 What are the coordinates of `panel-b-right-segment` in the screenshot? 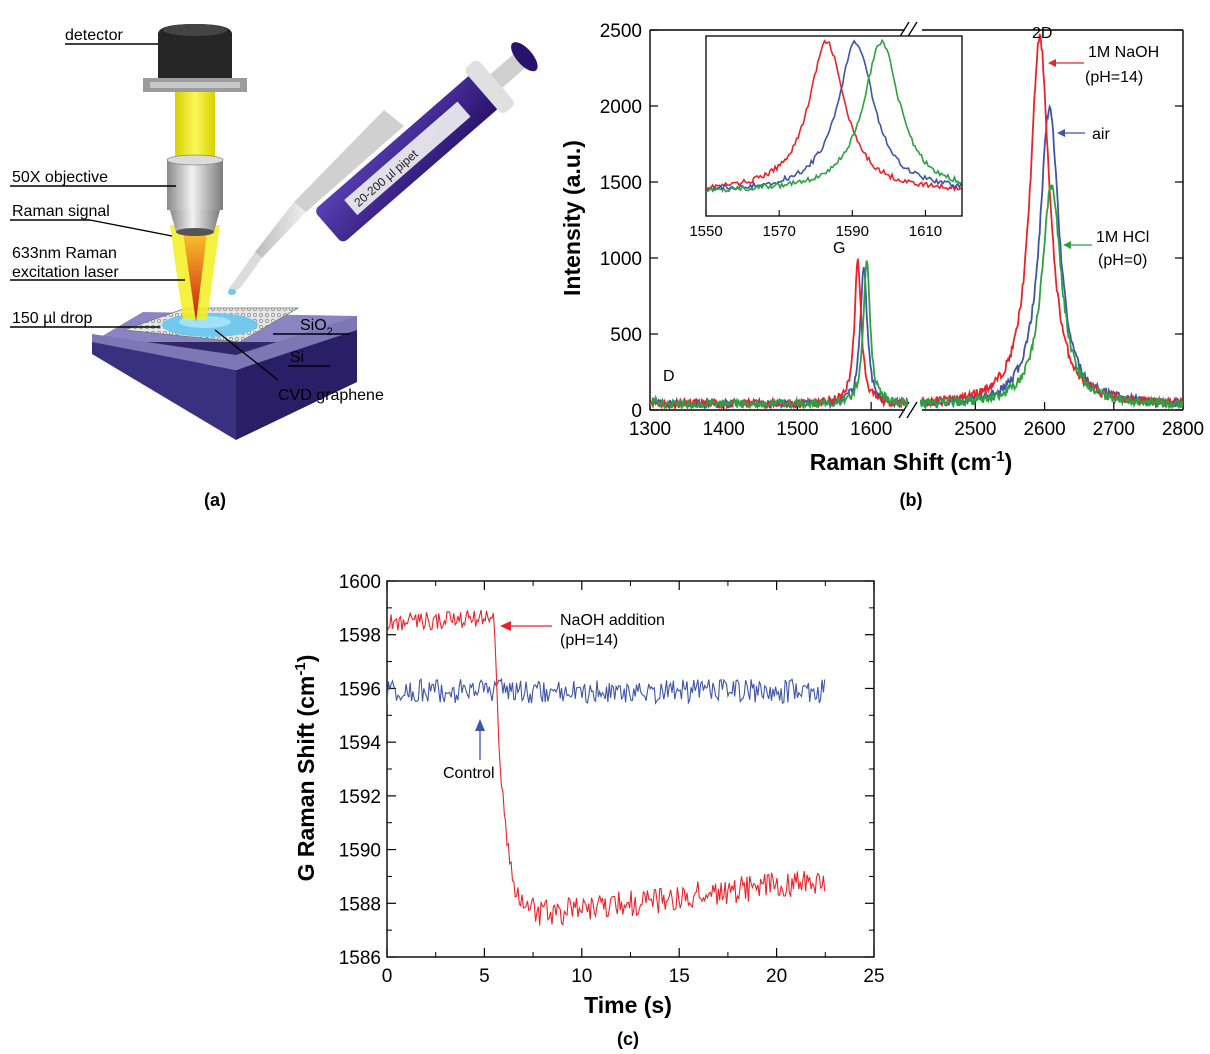 It's located at (1051, 221).